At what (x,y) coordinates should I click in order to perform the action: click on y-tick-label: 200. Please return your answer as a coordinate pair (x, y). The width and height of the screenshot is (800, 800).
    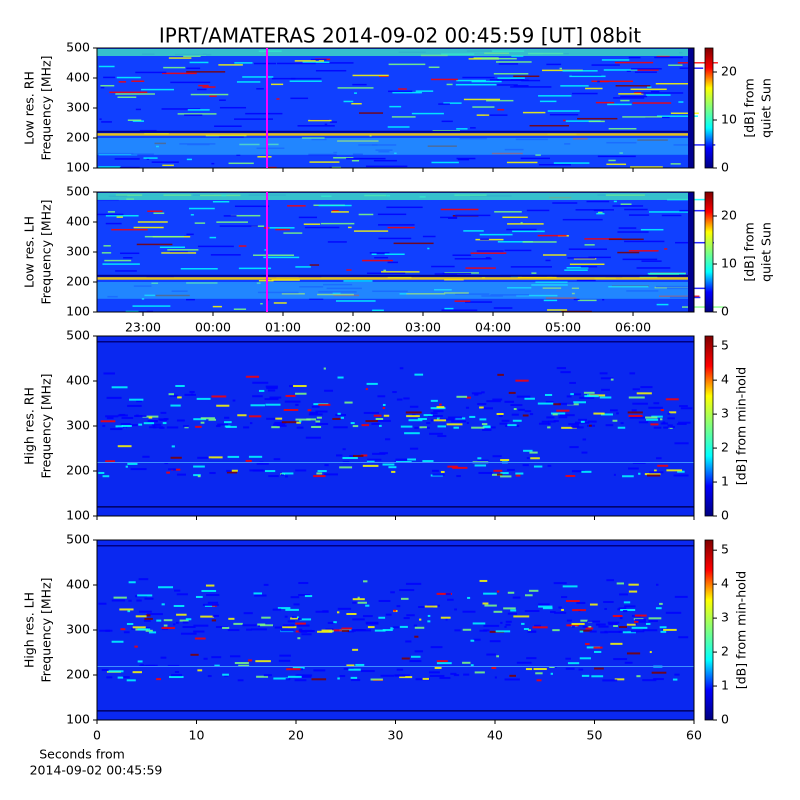
    Looking at the image, I should click on (78, 281).